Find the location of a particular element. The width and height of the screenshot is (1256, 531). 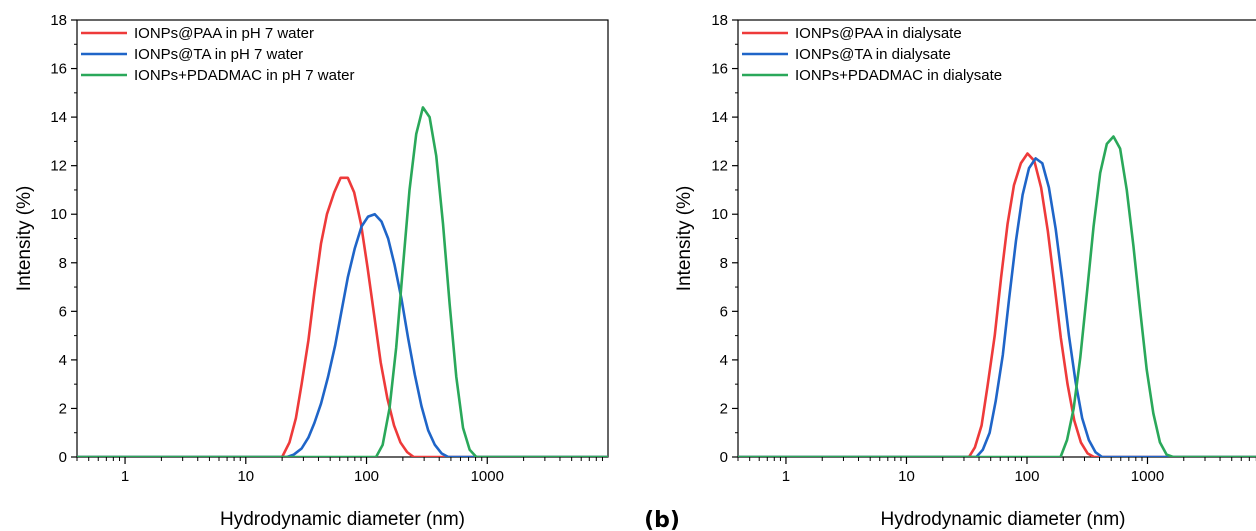

legend-label-1: IONPs@PAA in dialysate is located at coordinates (878, 33).